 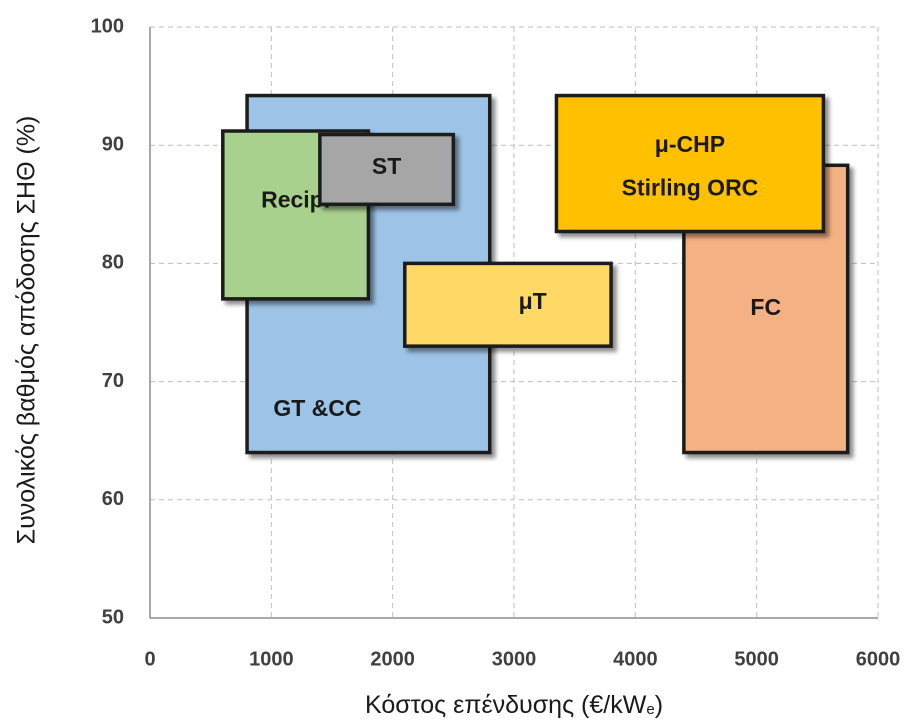 I want to click on x-axis-label: Κόστος επένδυσης (€/kWe), so click(x=514, y=705).